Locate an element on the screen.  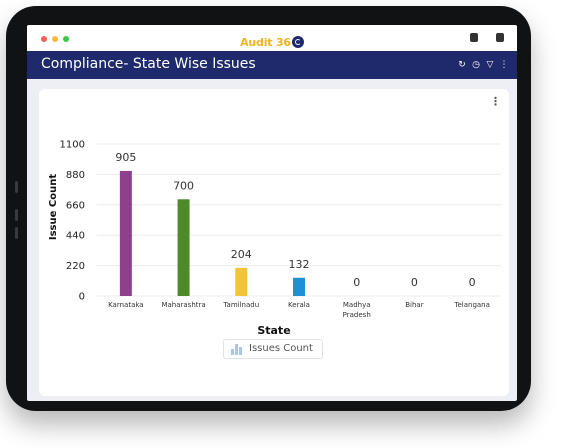
logo-text: Audit 36 is located at coordinates (265, 42).